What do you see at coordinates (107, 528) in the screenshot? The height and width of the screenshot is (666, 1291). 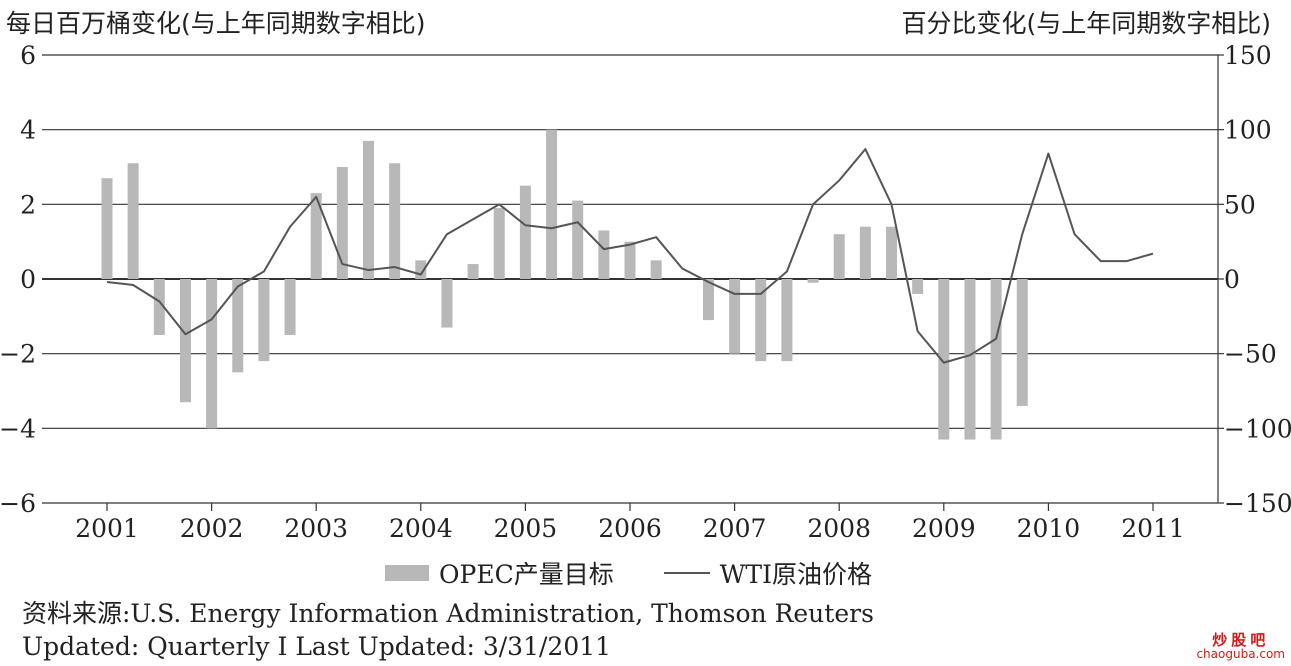 I see `x-tick-label: 2001` at bounding box center [107, 528].